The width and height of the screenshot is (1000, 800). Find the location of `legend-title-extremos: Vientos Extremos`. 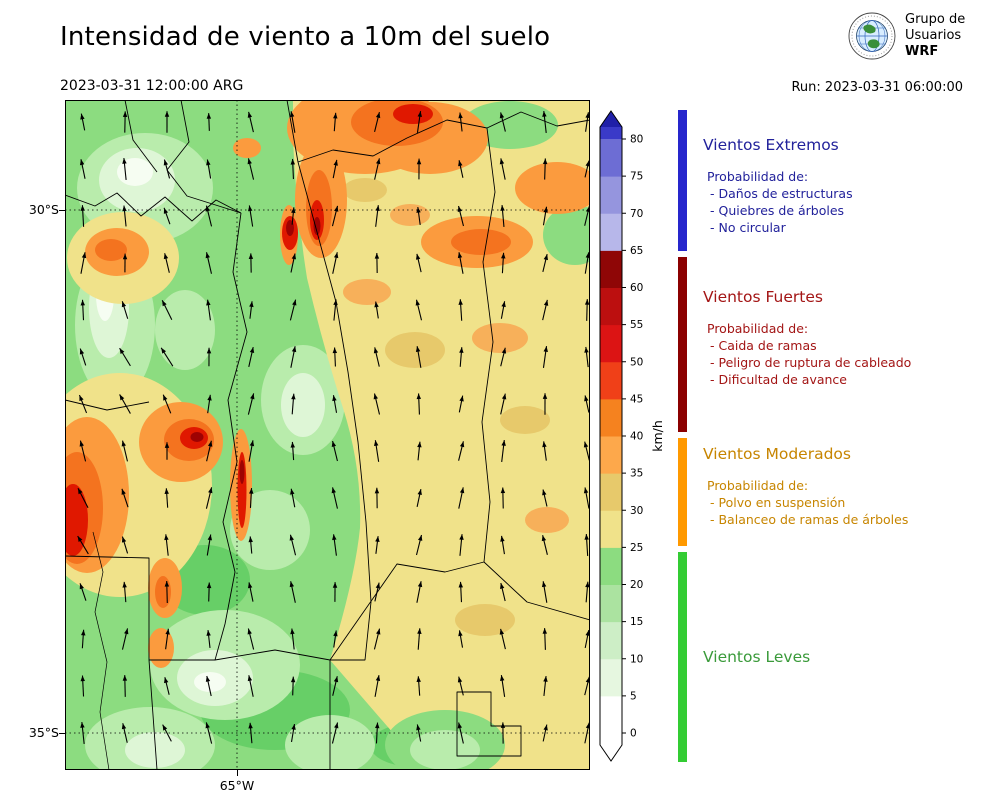

legend-title-extremos: Vientos Extremos is located at coordinates (771, 145).